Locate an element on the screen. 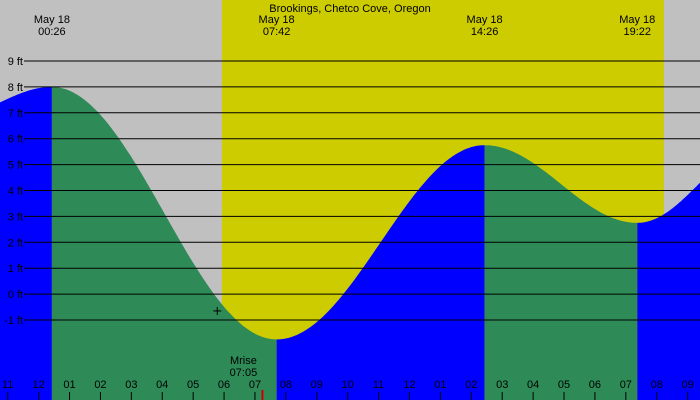  y-tick-label: 5 ft is located at coordinates (15, 166).